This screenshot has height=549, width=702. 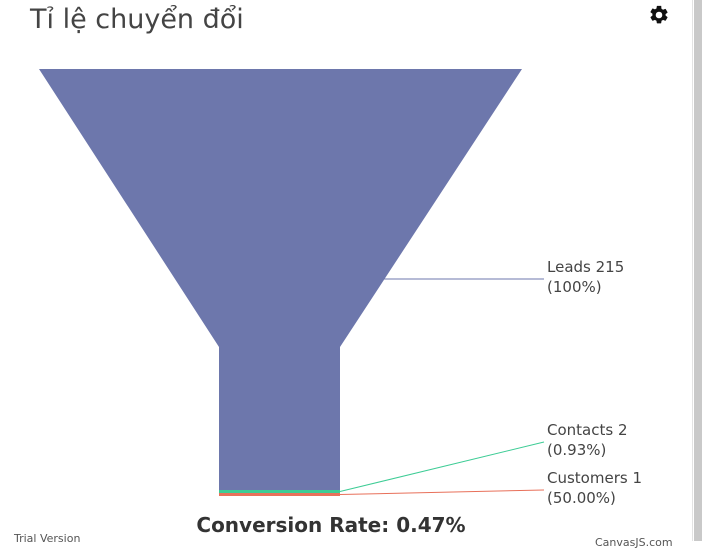 What do you see at coordinates (659, 15) in the screenshot?
I see `gear-icon` at bounding box center [659, 15].